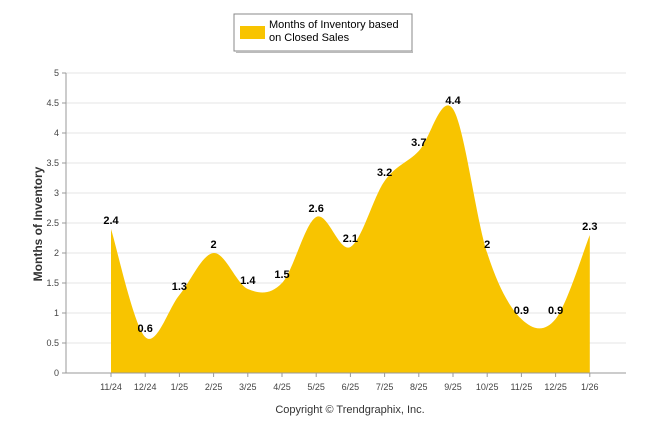 The width and height of the screenshot is (646, 434). Describe the element at coordinates (487, 387) in the screenshot. I see `x-tick-label: 10/25` at that location.